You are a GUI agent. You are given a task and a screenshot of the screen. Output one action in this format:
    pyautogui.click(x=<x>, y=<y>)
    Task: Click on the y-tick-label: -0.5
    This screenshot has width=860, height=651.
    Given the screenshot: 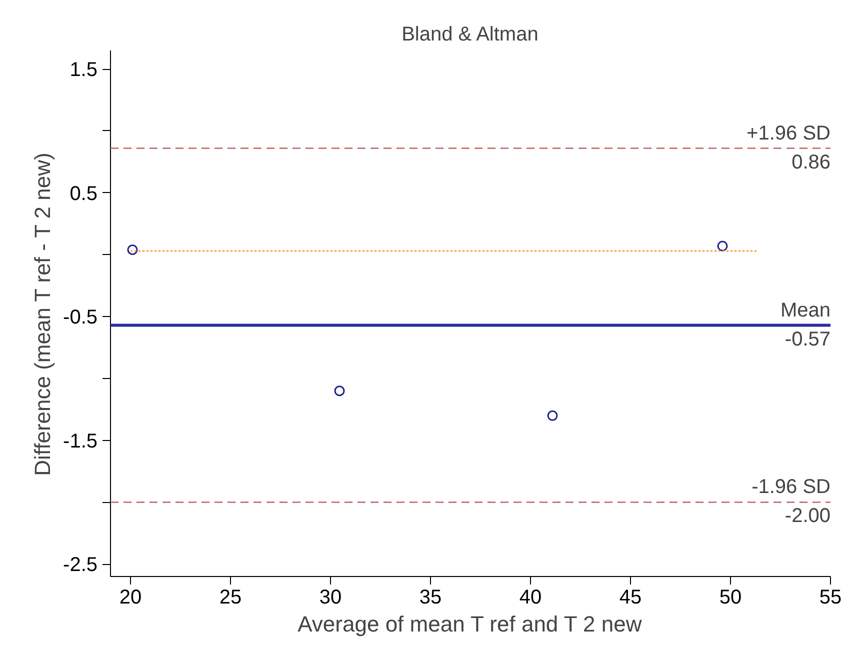 What is the action you would take?
    pyautogui.click(x=80, y=317)
    